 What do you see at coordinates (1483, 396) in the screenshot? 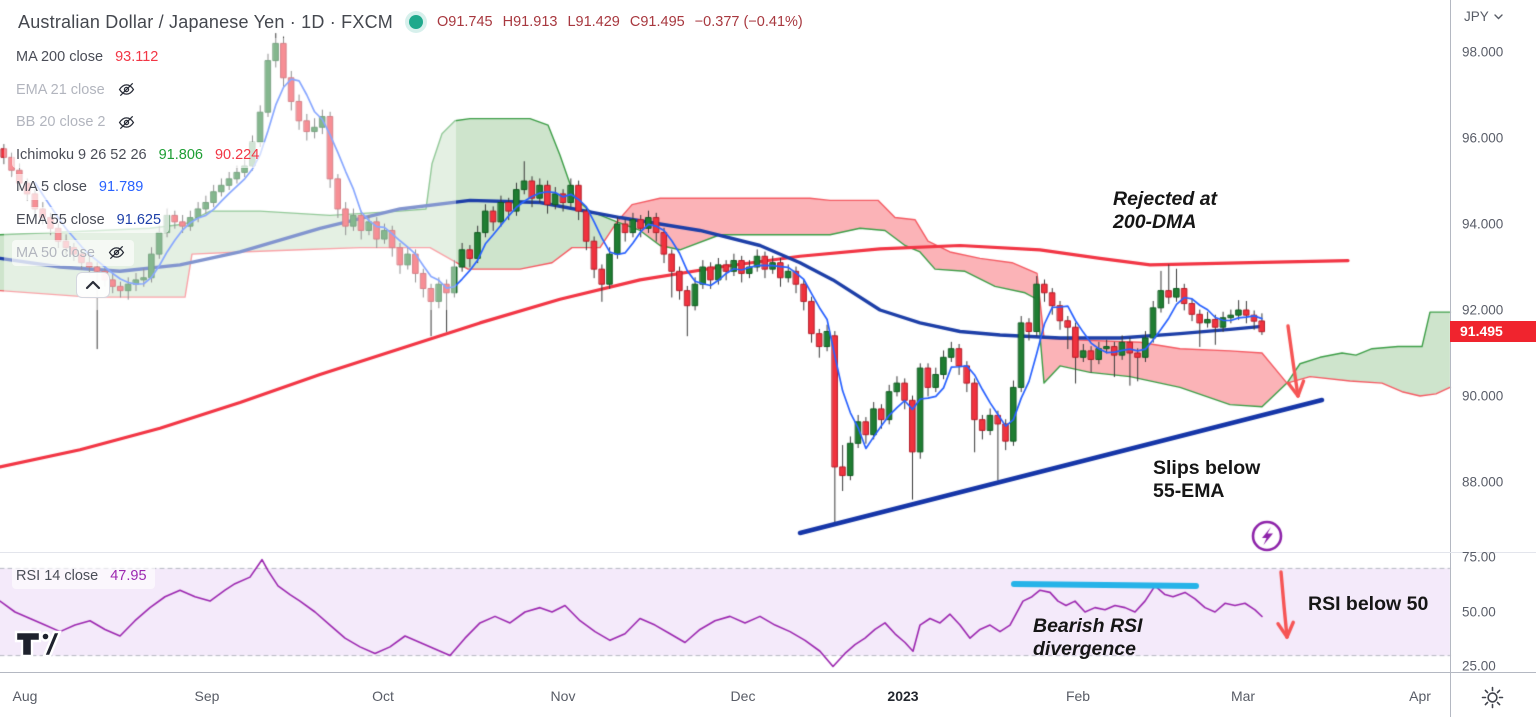
I see `price-tick-label: 90.000` at bounding box center [1483, 396].